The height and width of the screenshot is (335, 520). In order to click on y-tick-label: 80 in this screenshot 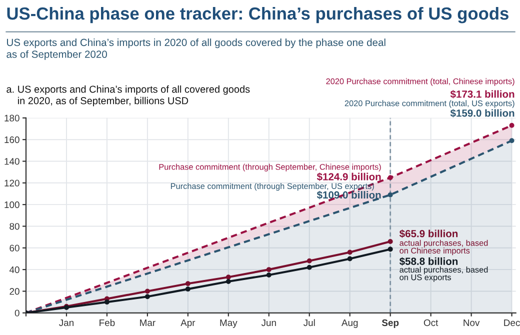, I will do `click(15, 226)`.